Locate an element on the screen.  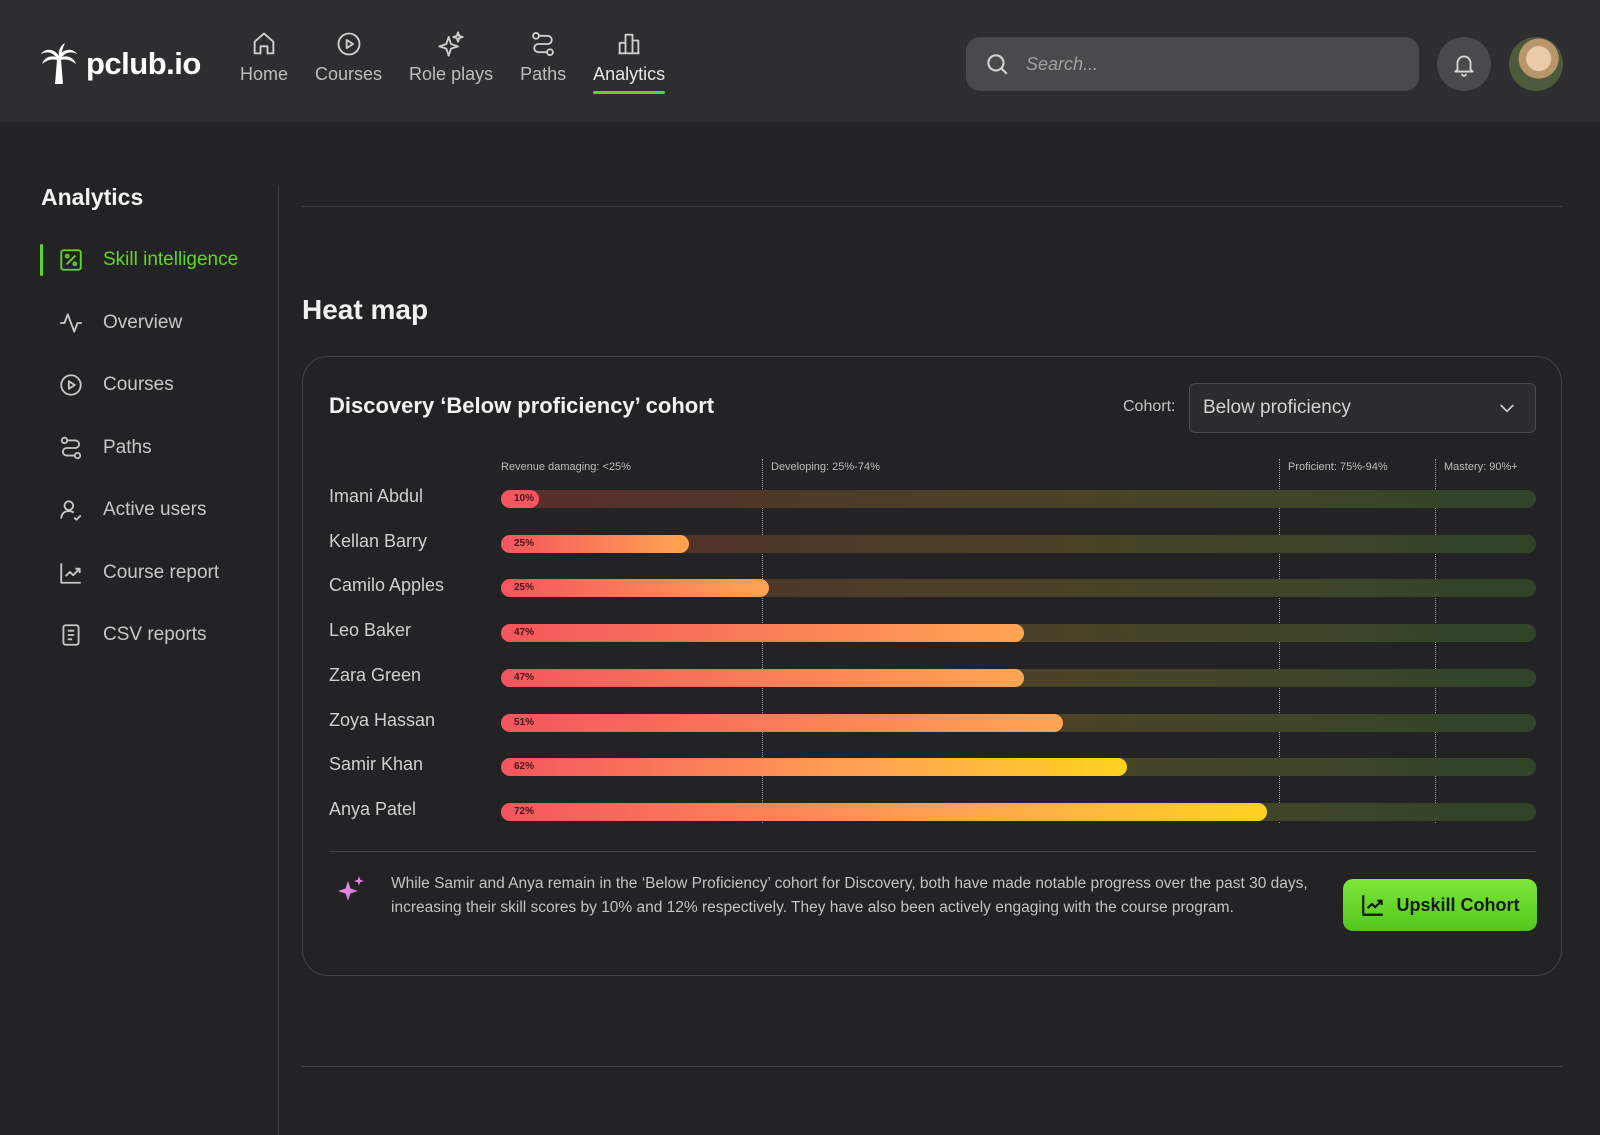
cohort-label: Cohort: is located at coordinates (1149, 406).